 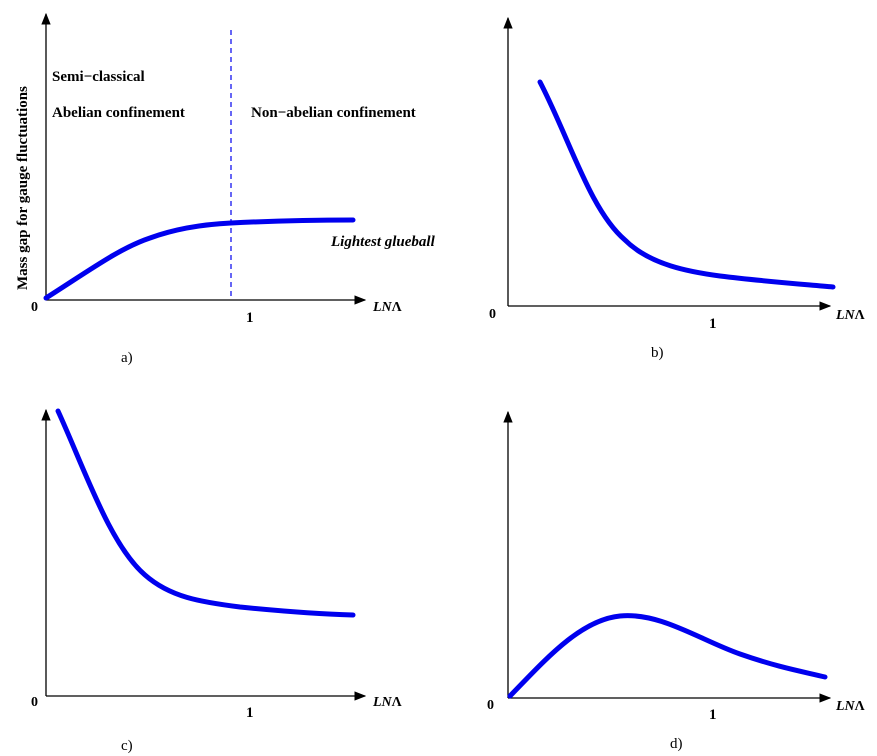 I want to click on panel-a-caption: a), so click(x=127, y=358).